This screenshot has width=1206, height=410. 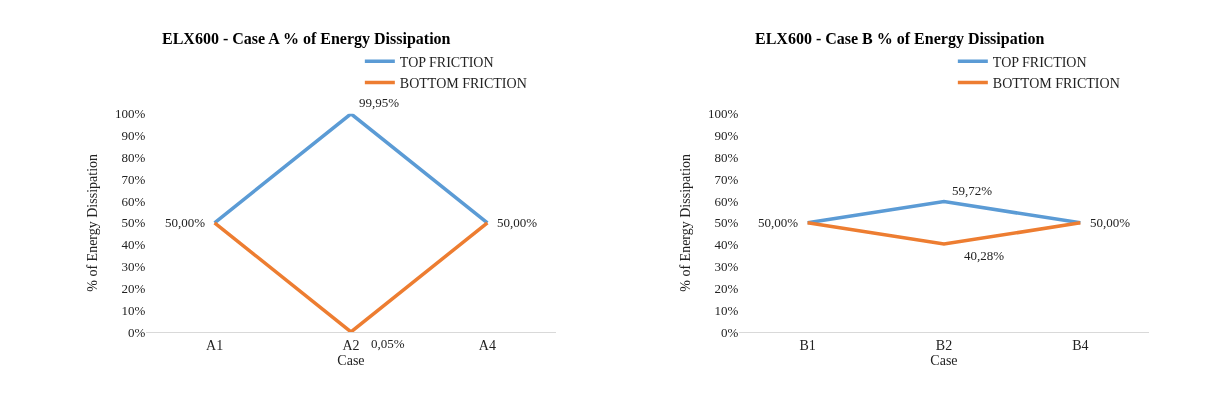 I want to click on x-tick-label: A1, so click(x=215, y=345).